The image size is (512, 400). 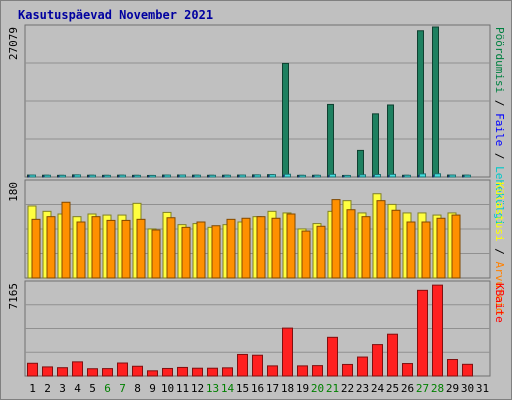 I want to click on x-tick-label: 13, so click(x=212, y=388).